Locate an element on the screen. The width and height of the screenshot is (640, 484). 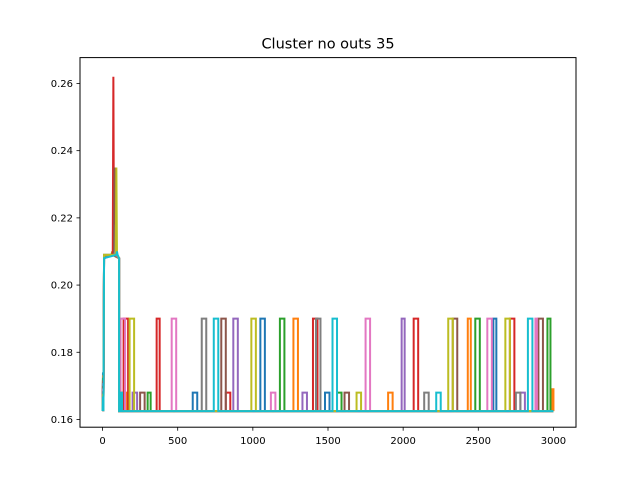
y-axis: 0.16 0.18 0.20 0.22 0.24 0.26 is located at coordinates (65, 252).